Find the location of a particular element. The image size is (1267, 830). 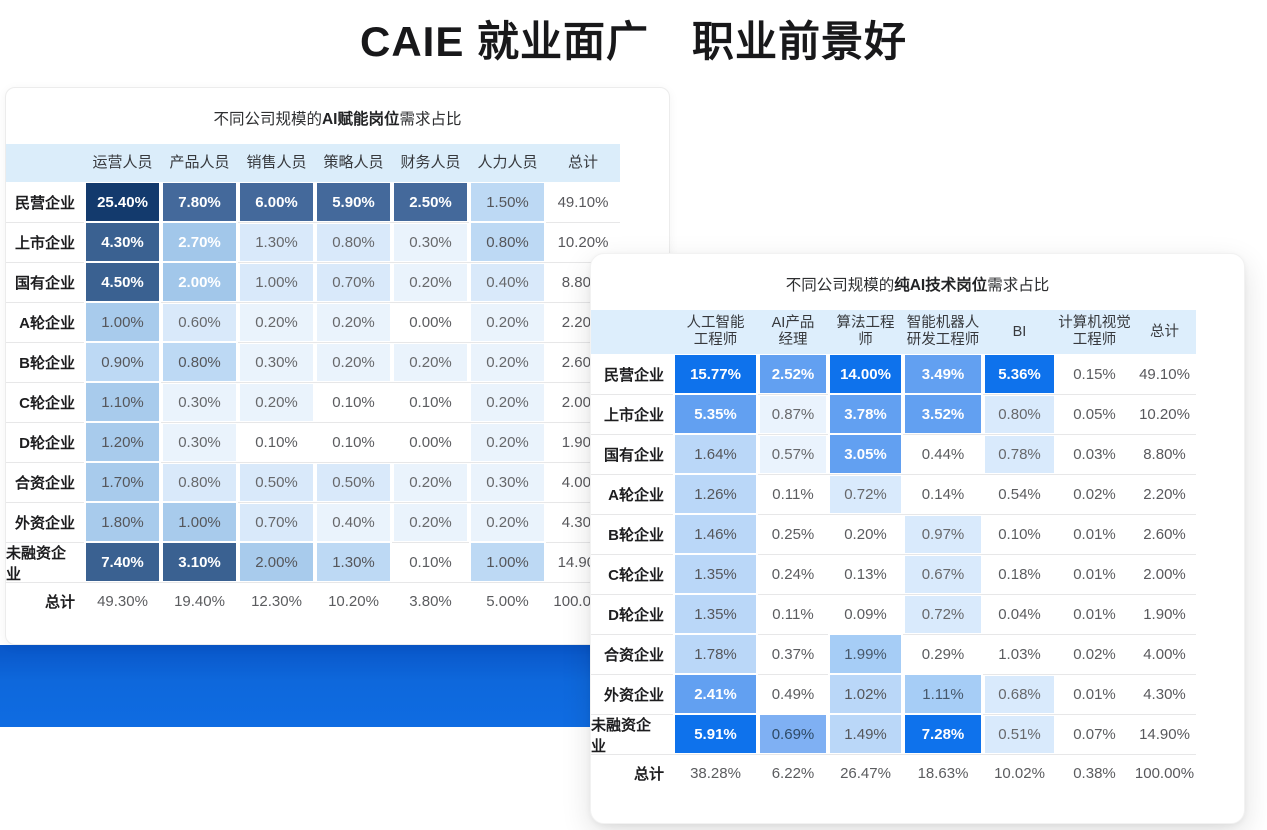

cell-value: 1.26% is located at coordinates (715, 494).